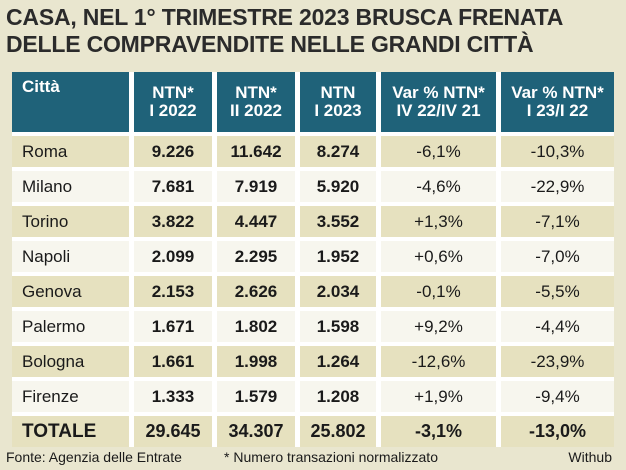  I want to click on credit-label: Withub, so click(590, 457).